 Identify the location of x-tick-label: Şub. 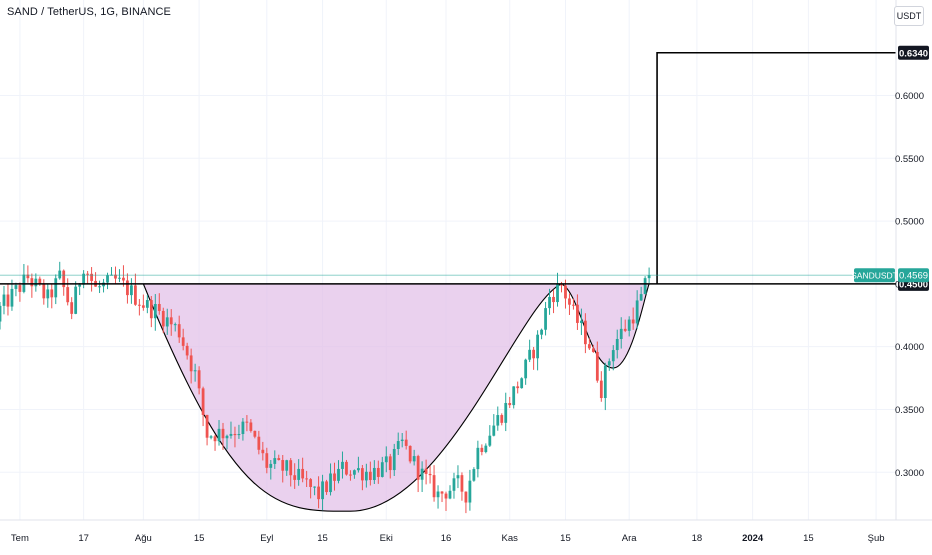
(876, 538).